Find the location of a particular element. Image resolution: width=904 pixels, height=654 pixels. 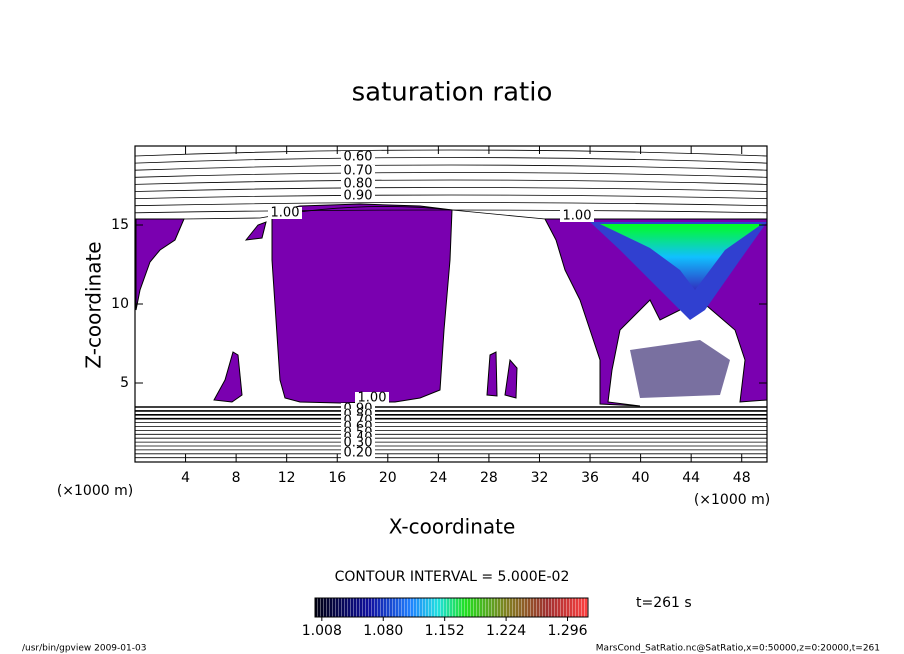

x-tick-label: 40 is located at coordinates (641, 478).